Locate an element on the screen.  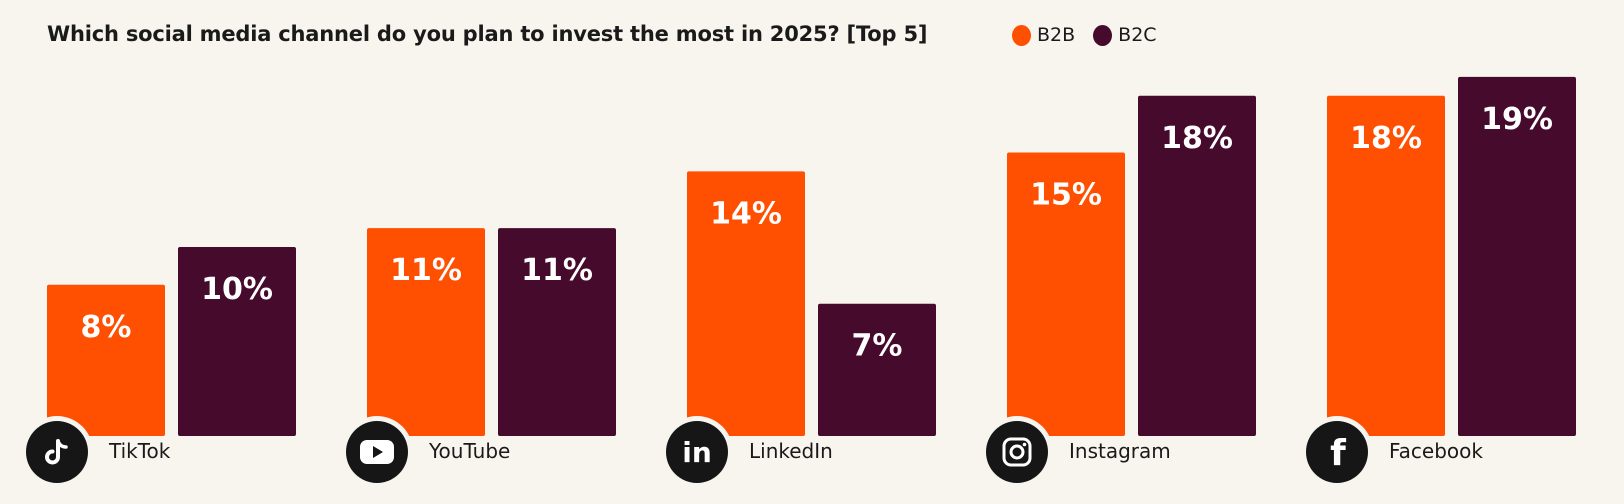
bar-b2c-instagram is located at coordinates (1197, 266).